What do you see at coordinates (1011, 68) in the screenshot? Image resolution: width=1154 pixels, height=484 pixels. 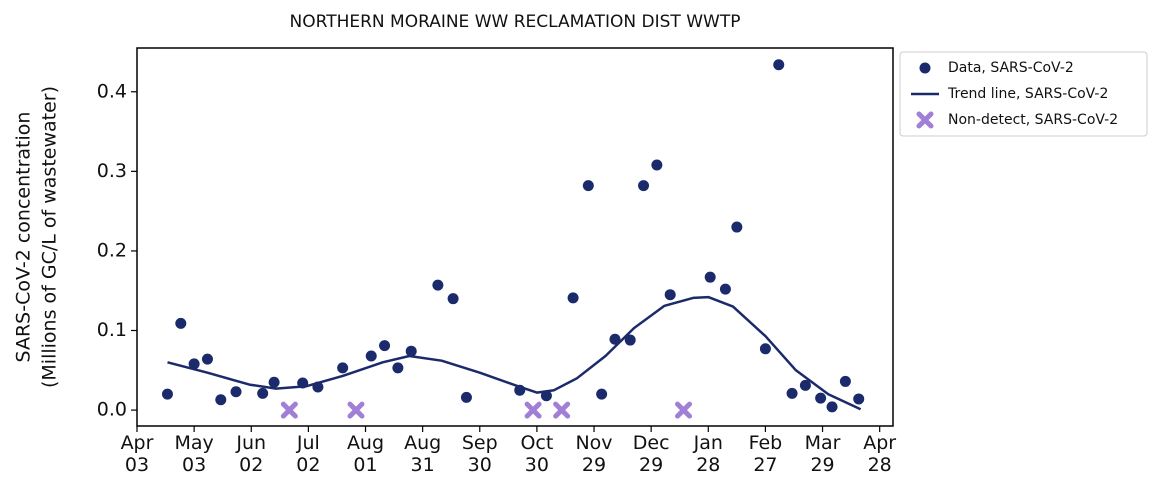 I see `legend-label: Data, SARS-CoV-2` at bounding box center [1011, 68].